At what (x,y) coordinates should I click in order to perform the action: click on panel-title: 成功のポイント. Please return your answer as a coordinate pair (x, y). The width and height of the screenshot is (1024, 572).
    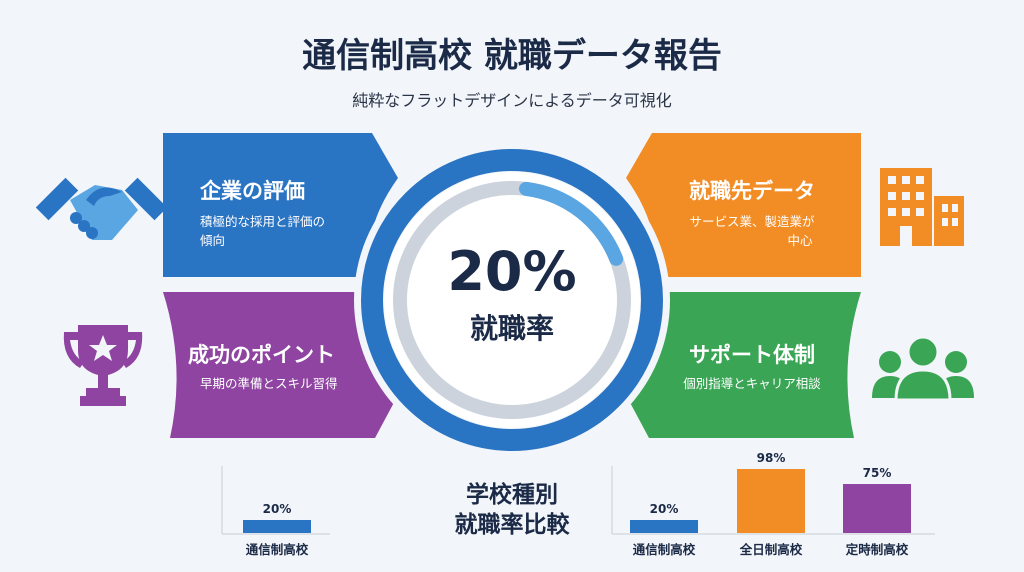
    Looking at the image, I should click on (261, 355).